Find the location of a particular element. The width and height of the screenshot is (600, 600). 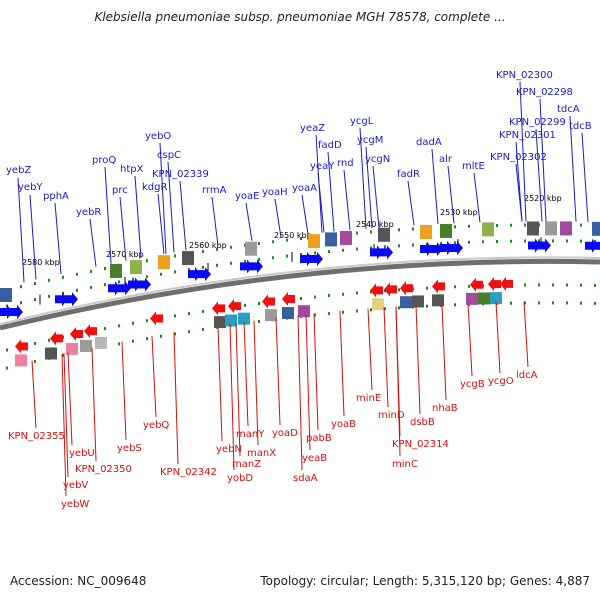

gene-label: yeaY is located at coordinates (322, 166).